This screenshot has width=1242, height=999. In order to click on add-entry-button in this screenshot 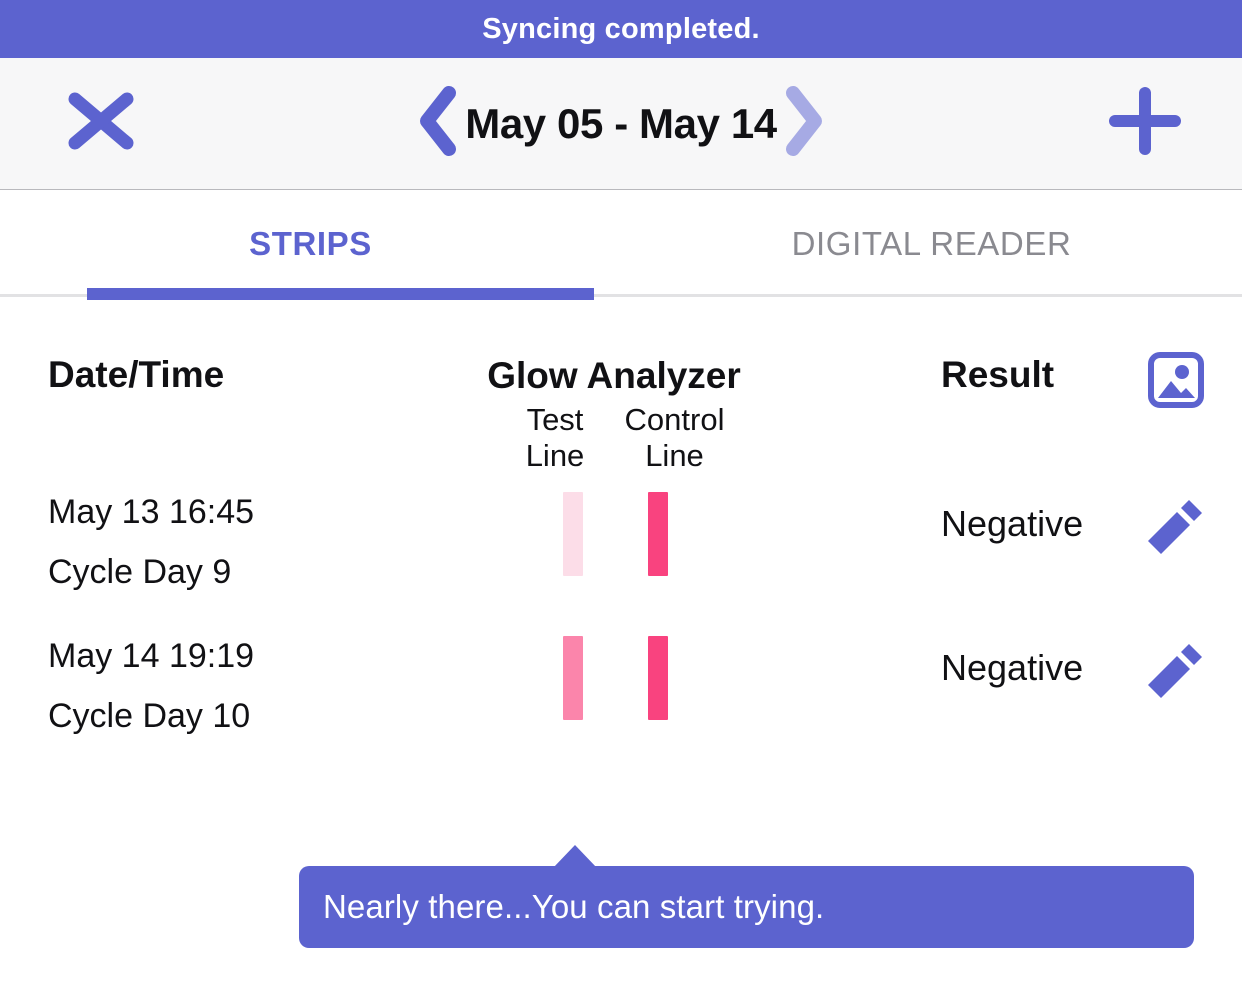, I will do `click(1145, 123)`.